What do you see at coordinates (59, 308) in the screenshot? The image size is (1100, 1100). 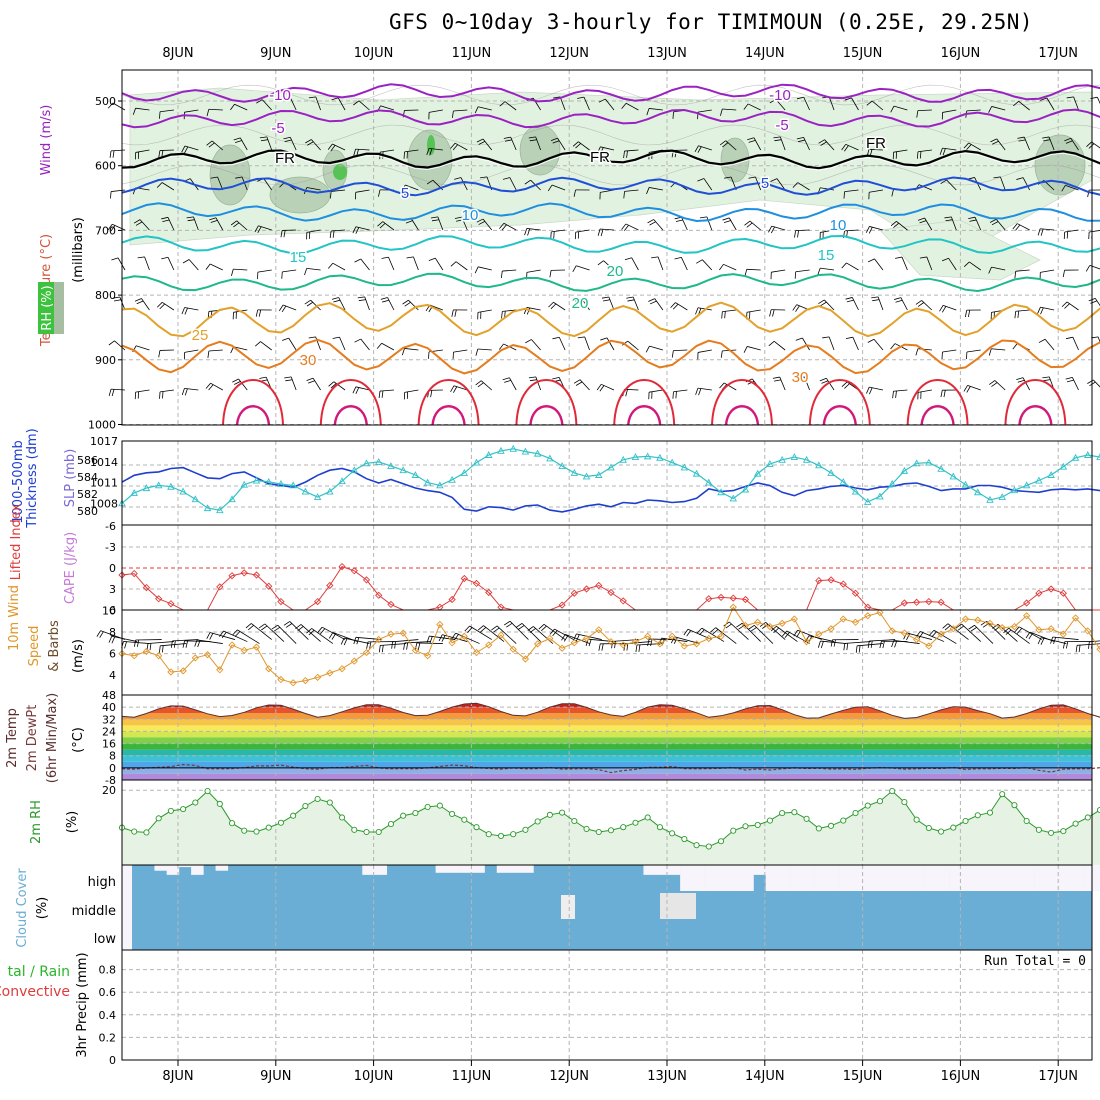 I see `rh-legend-swatch` at bounding box center [59, 308].